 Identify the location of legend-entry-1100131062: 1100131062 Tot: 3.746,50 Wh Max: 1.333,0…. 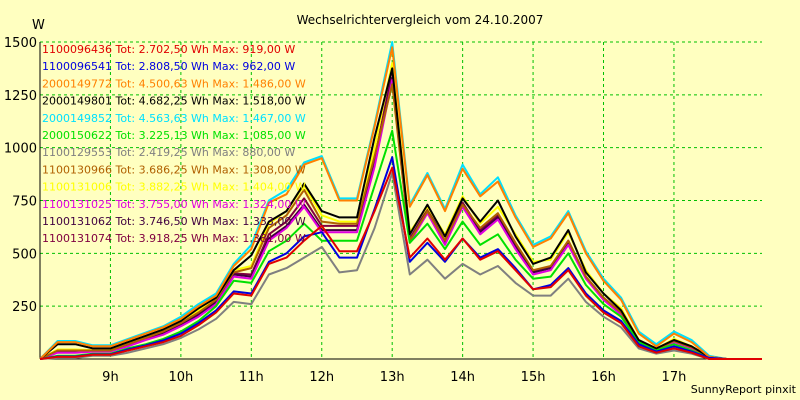
(174, 221).